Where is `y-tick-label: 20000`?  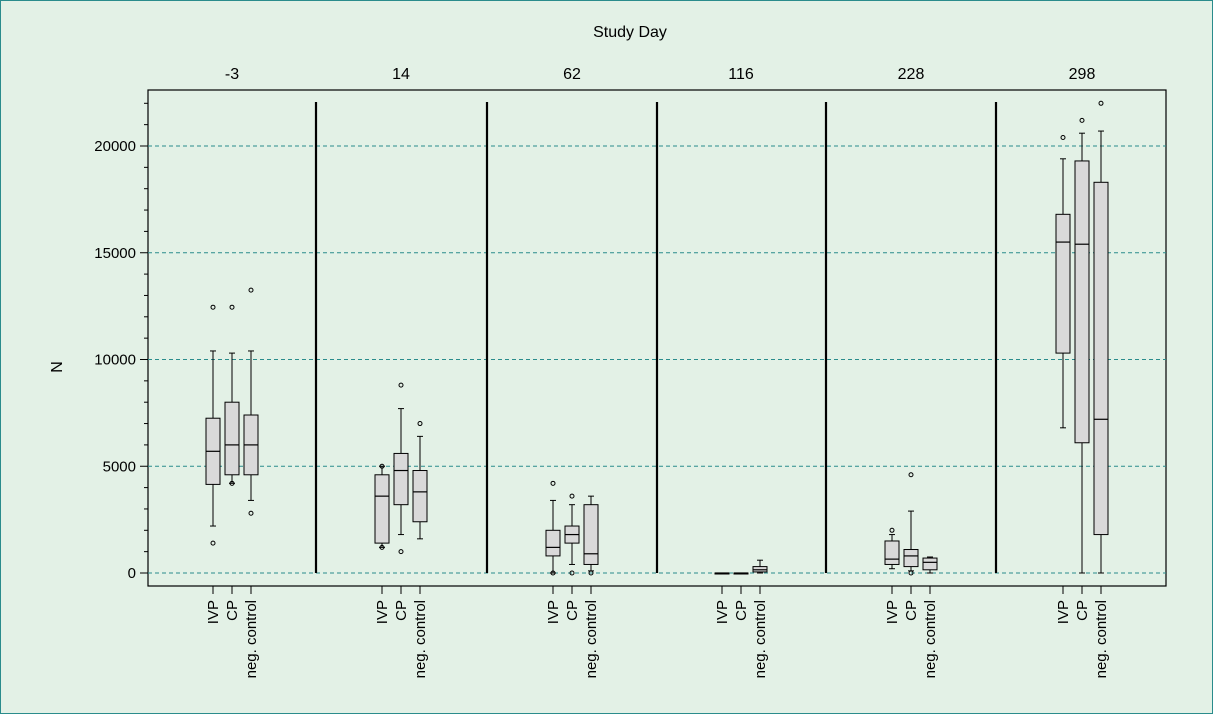
y-tick-label: 20000 is located at coordinates (115, 146).